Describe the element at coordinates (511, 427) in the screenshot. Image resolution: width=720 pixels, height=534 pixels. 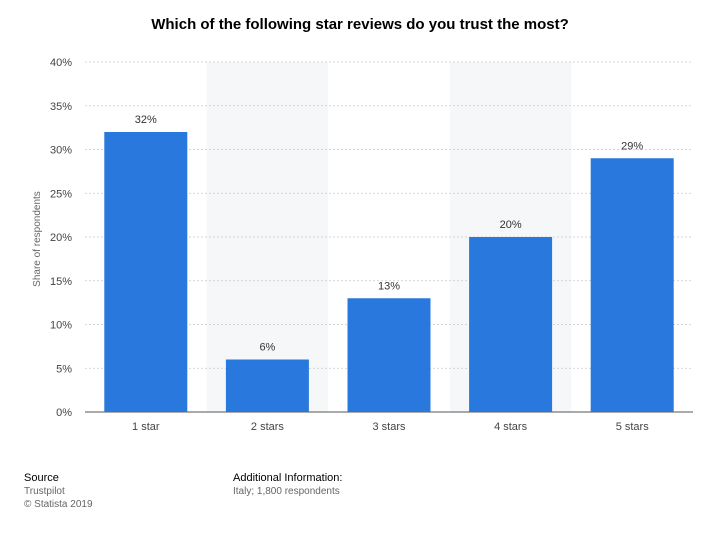
I see `x-tick-label: 4 stars` at that location.